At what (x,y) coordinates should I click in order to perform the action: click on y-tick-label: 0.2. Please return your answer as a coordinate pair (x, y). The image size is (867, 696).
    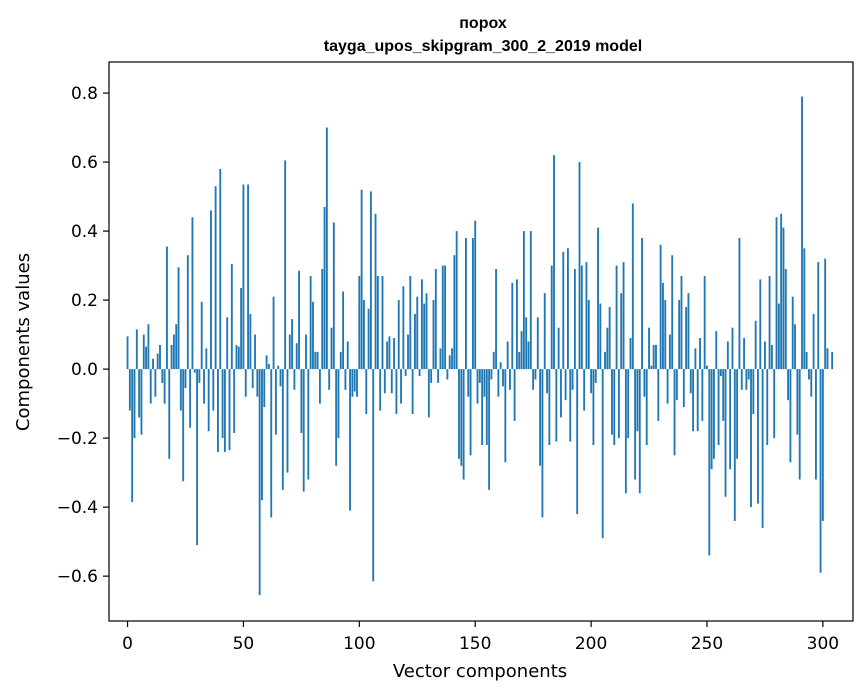
    Looking at the image, I should click on (84, 301).